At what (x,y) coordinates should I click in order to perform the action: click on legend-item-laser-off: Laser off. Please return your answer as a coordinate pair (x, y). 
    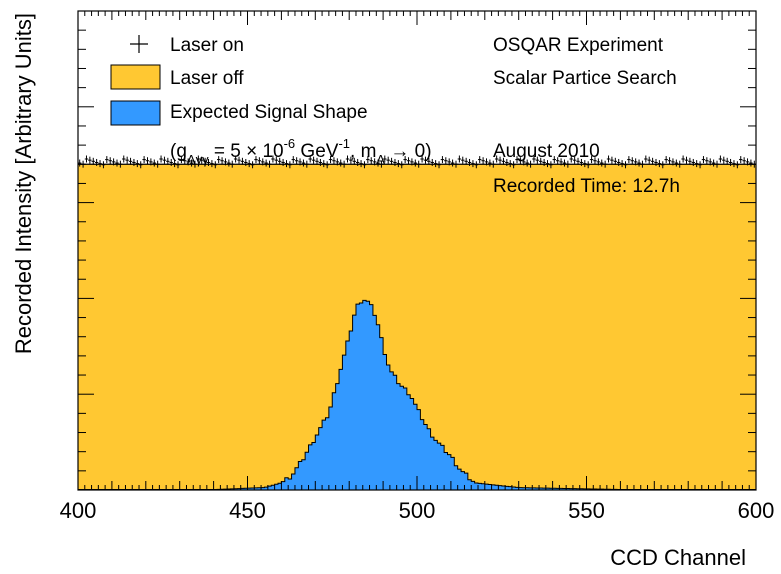
    Looking at the image, I should click on (177, 77).